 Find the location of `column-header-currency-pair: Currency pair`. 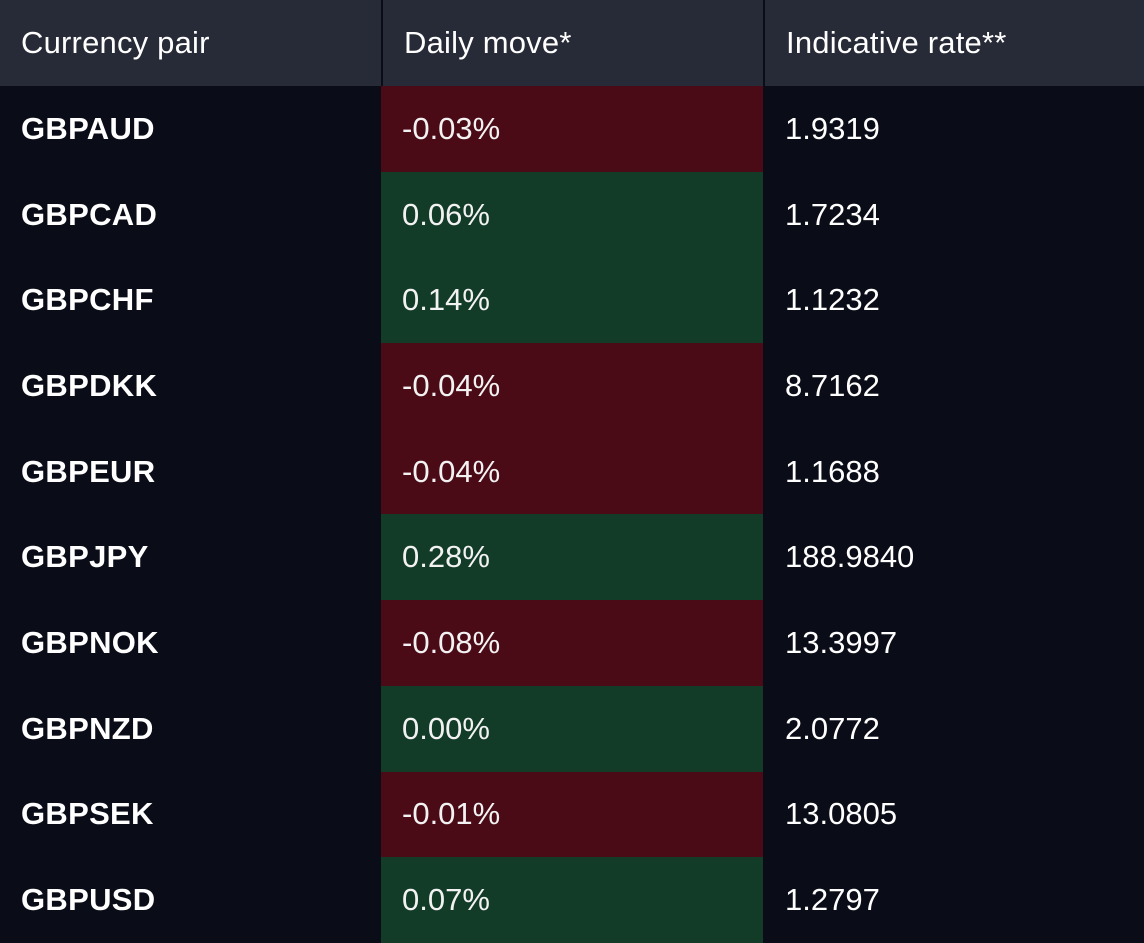

column-header-currency-pair: Currency pair is located at coordinates (190, 43).